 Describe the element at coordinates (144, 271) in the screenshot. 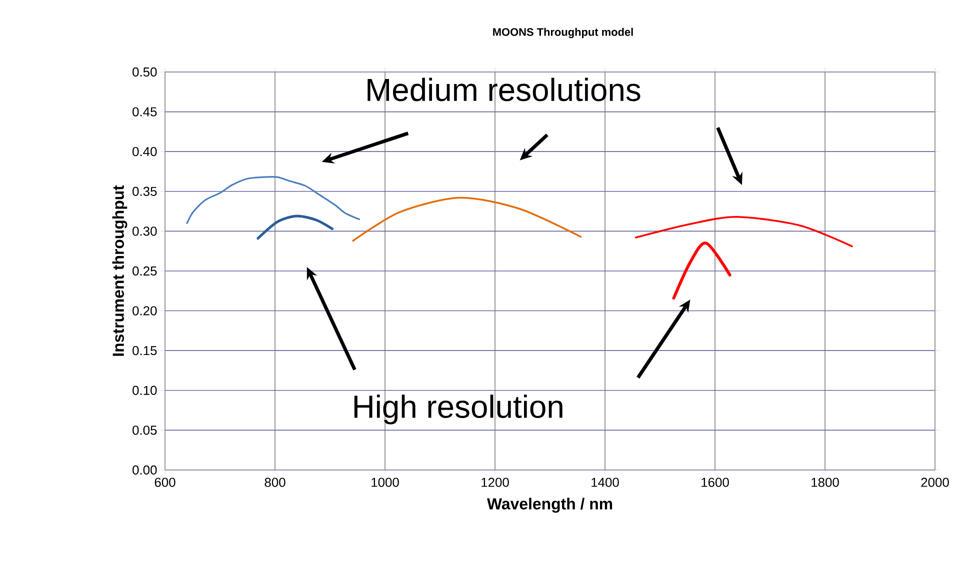

I see `y-tick-label: 0.25` at that location.